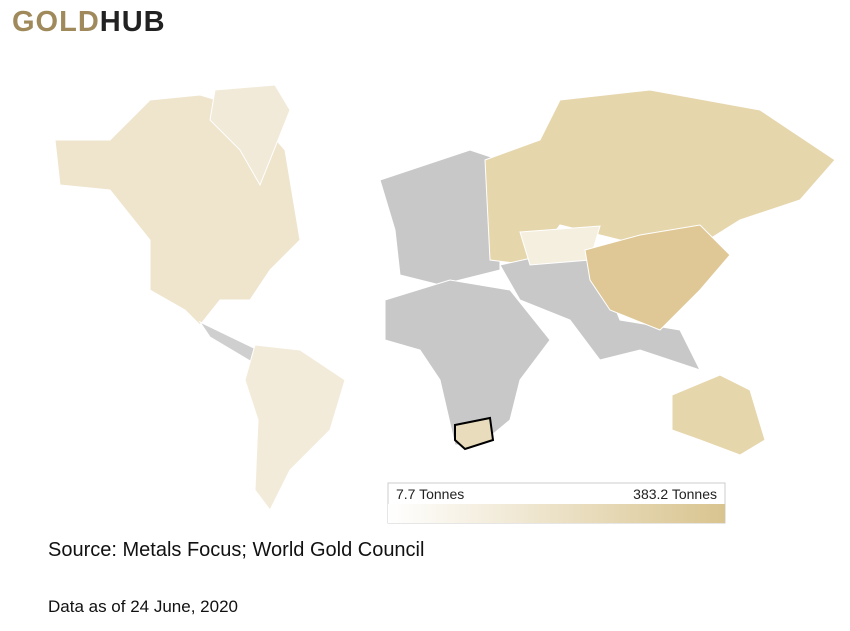  I want to click on logo: GOLDHUB, so click(89, 22).